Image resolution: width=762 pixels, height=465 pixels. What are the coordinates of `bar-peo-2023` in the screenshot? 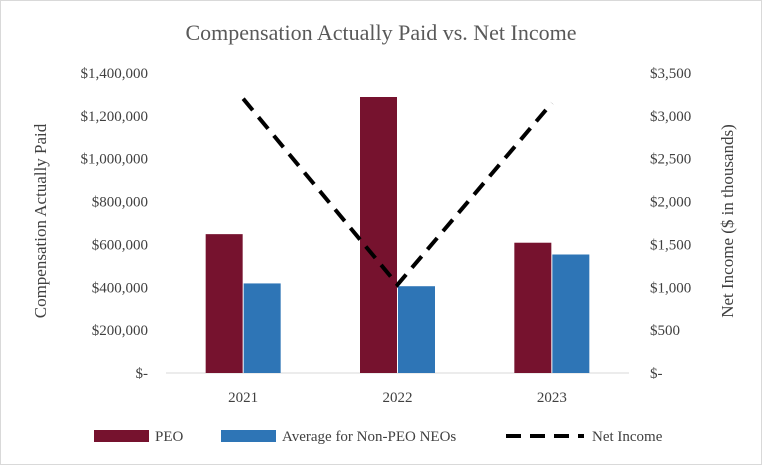 It's located at (533, 307).